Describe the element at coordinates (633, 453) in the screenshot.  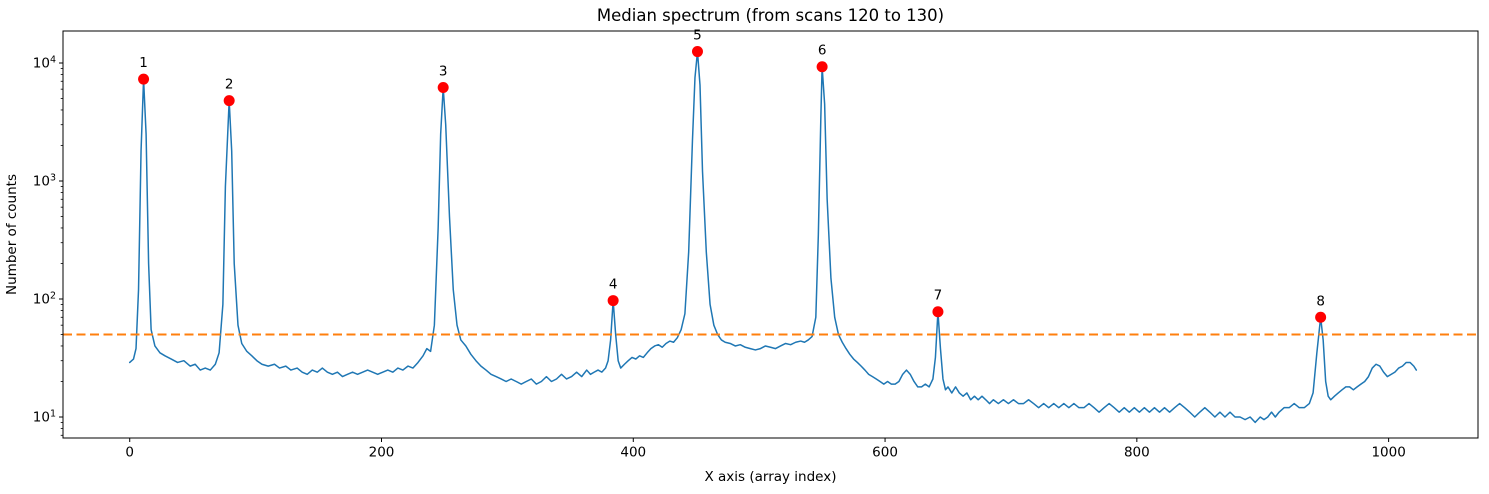
I see `x-tick-label: 400` at that location.